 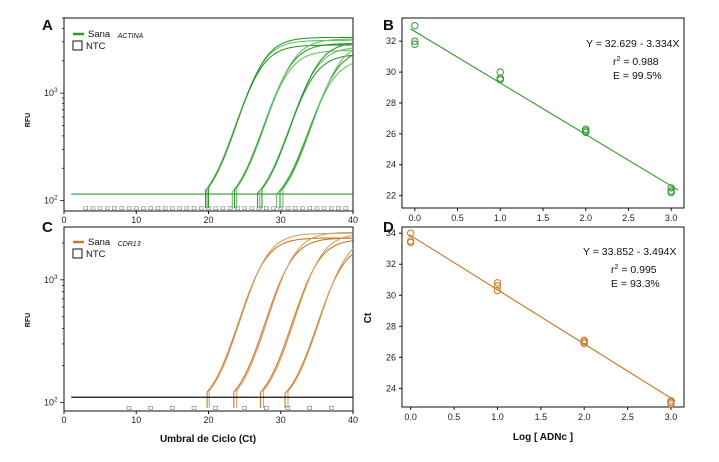 What do you see at coordinates (543, 215) in the screenshot?
I see `panel-b-x-ticks: 0.0 0.5 1.0 1.5 2.0 2.5 3.0` at bounding box center [543, 215].